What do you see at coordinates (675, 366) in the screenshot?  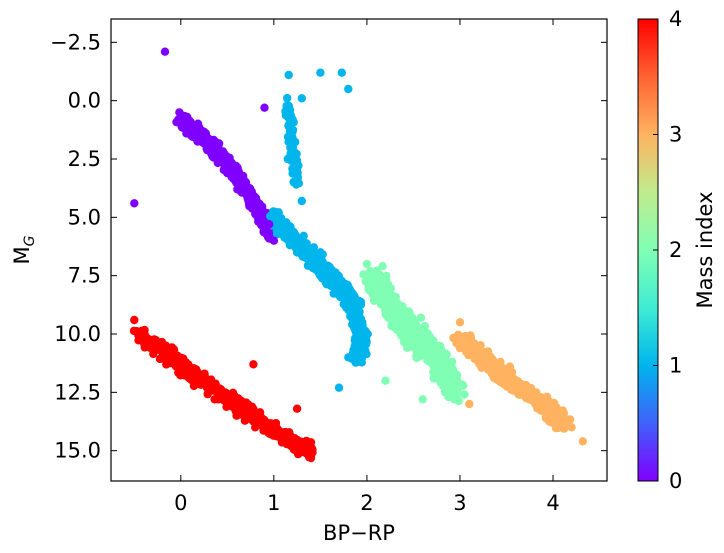 I see `colorbar-tick-label: 1` at bounding box center [675, 366].